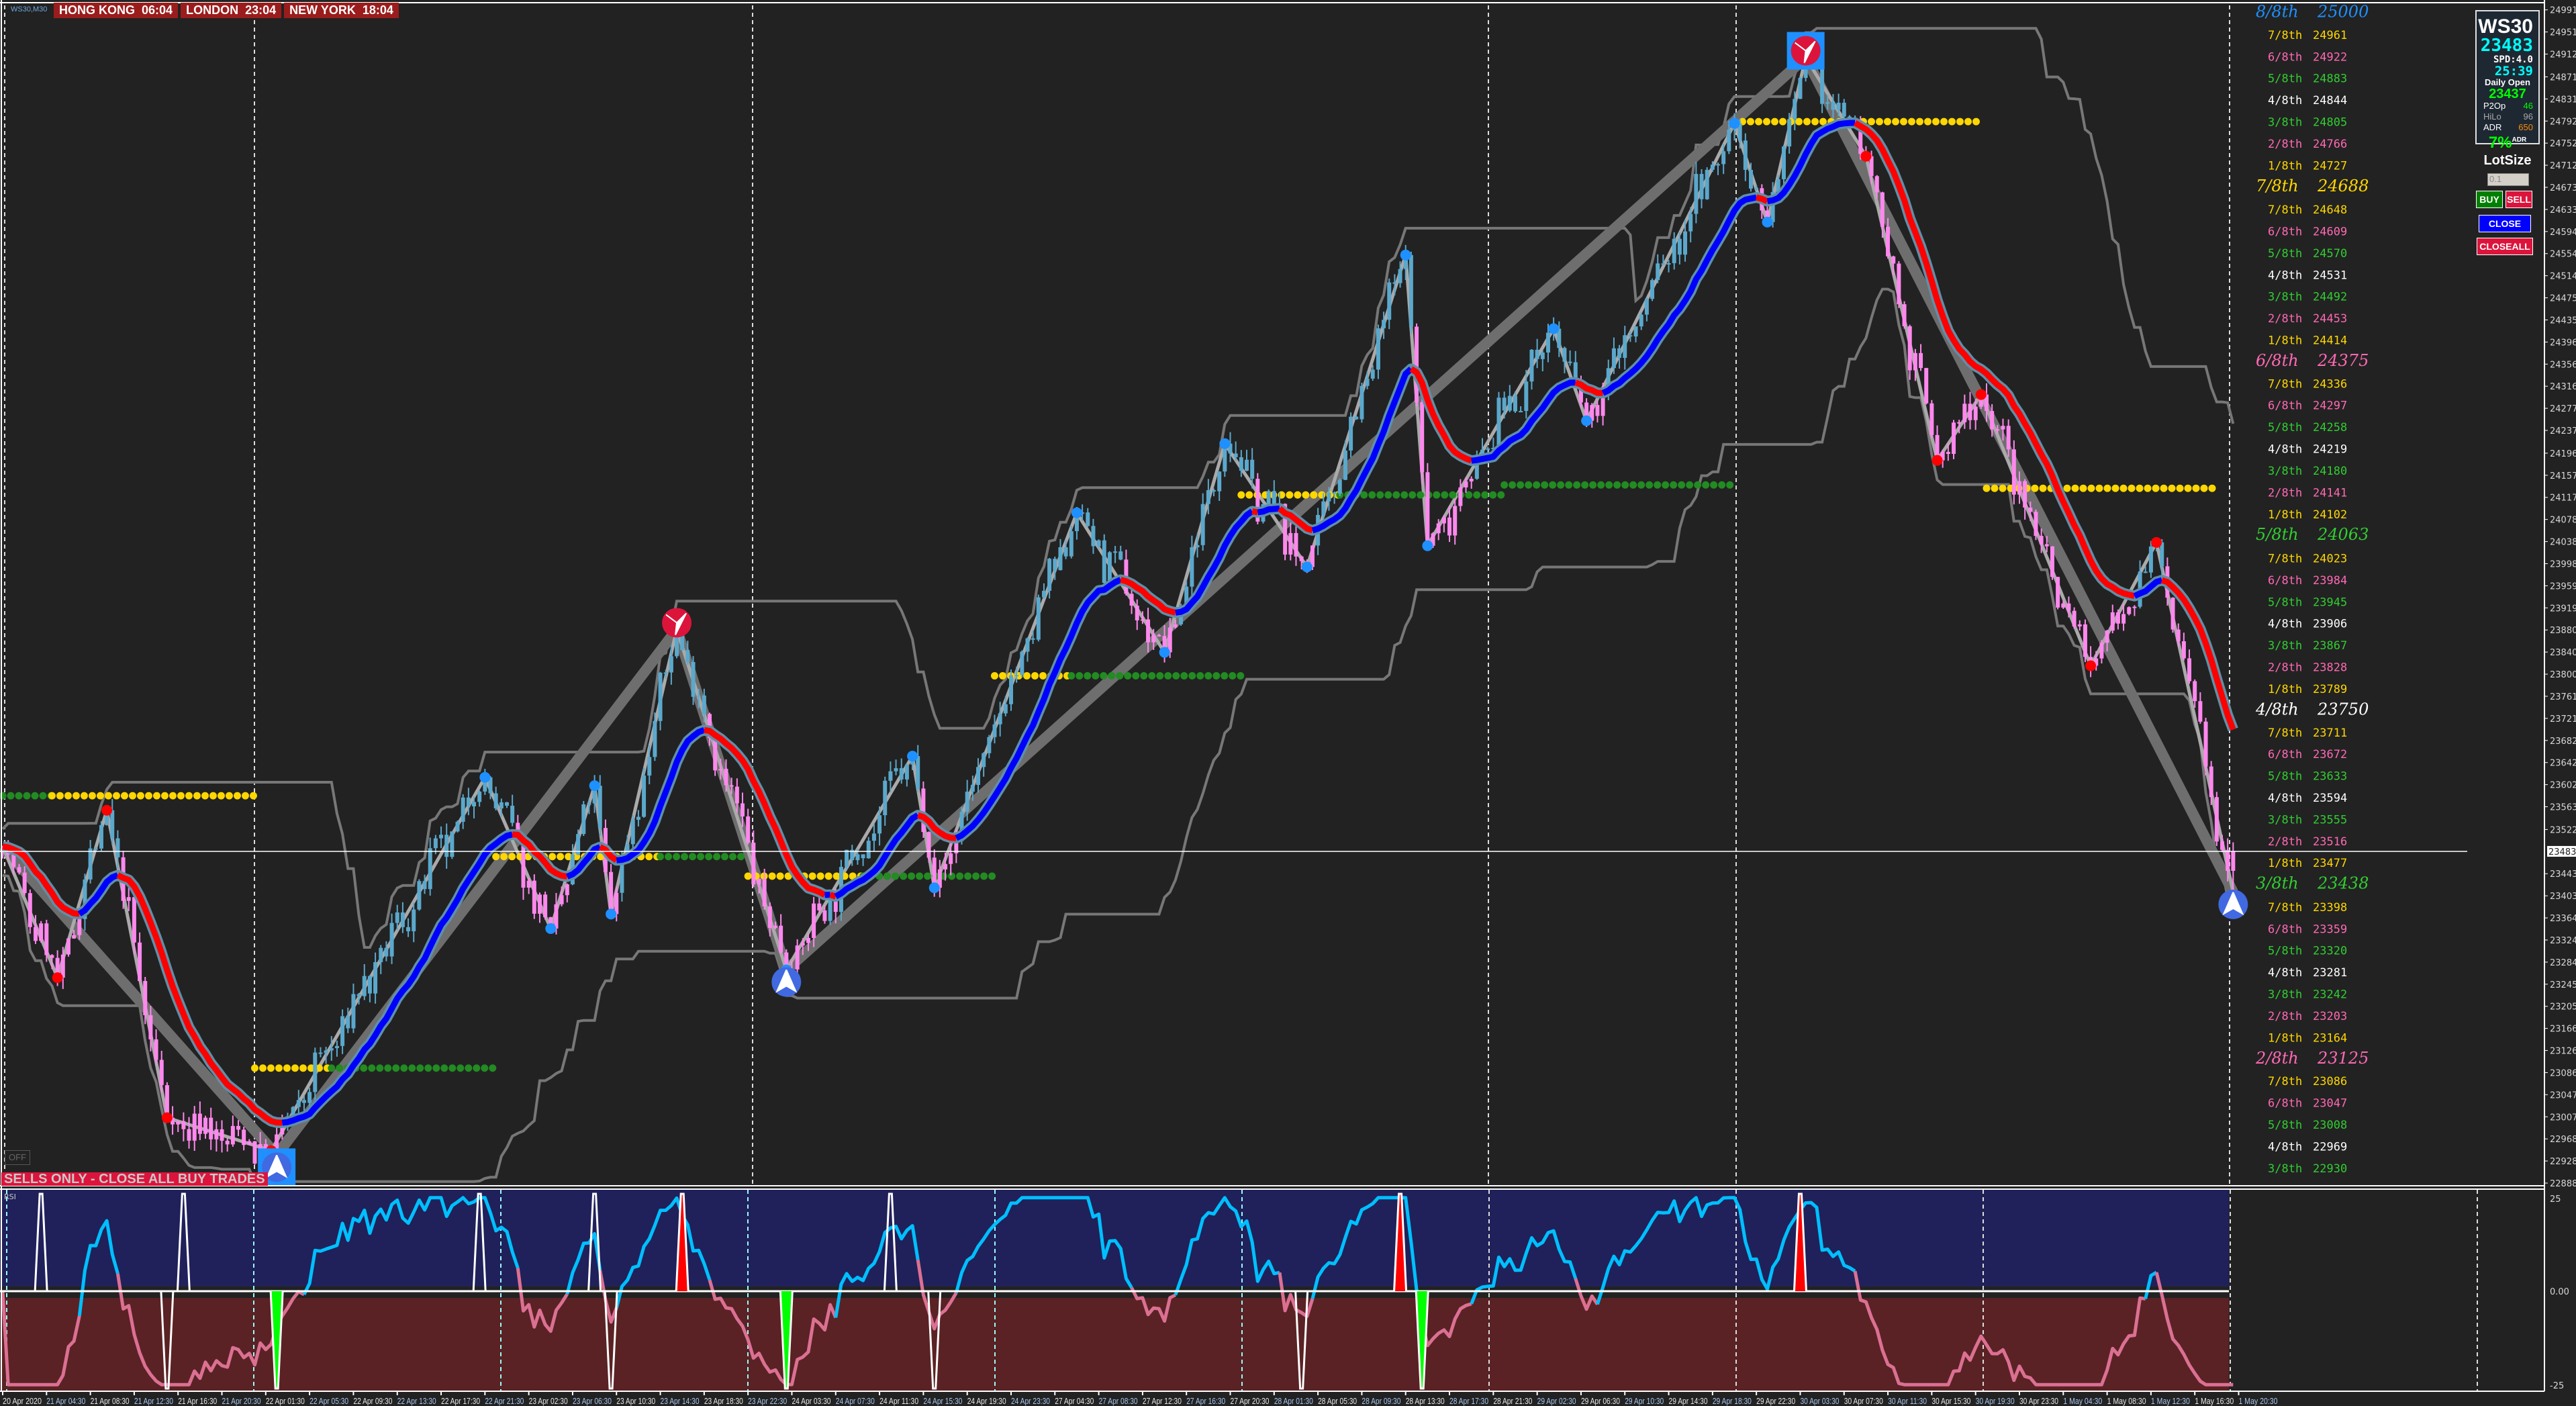  I want to click on closeall-button: CLOSEALL, so click(2505, 247).